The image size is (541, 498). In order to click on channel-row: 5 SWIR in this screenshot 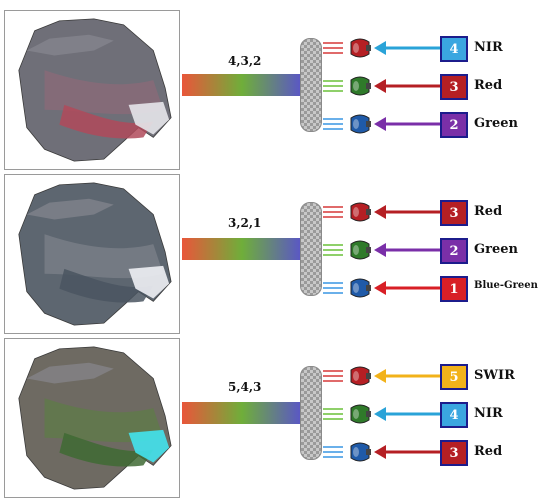, I will do `click(431, 377)`.